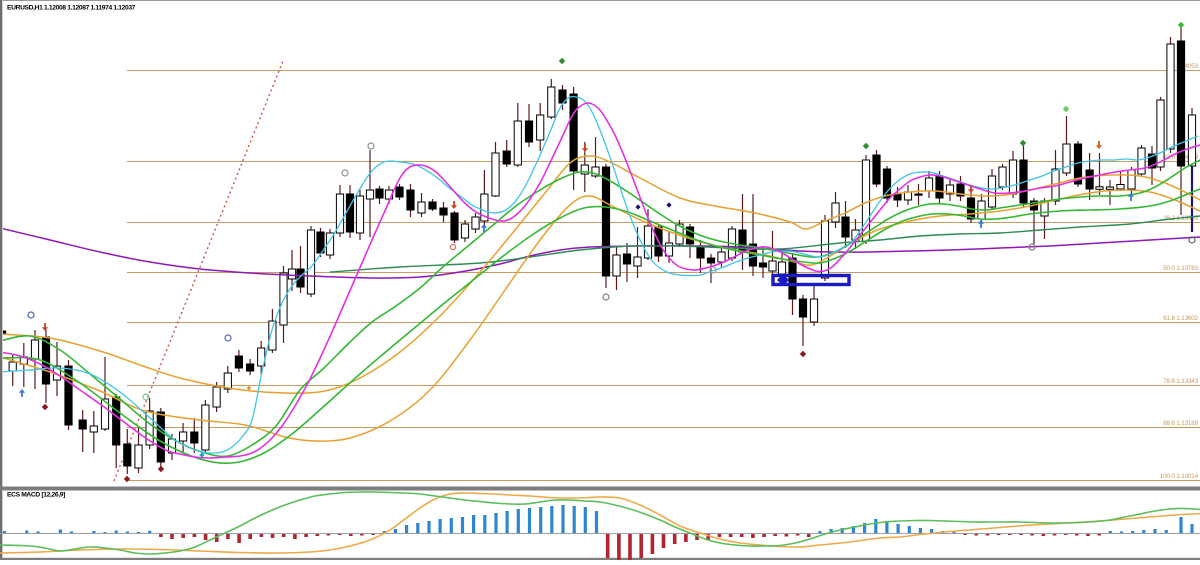 This screenshot has height=565, width=1200. What do you see at coordinates (1179, 476) in the screenshot?
I see `svg-text: 100.0 1.13014` at bounding box center [1179, 476].